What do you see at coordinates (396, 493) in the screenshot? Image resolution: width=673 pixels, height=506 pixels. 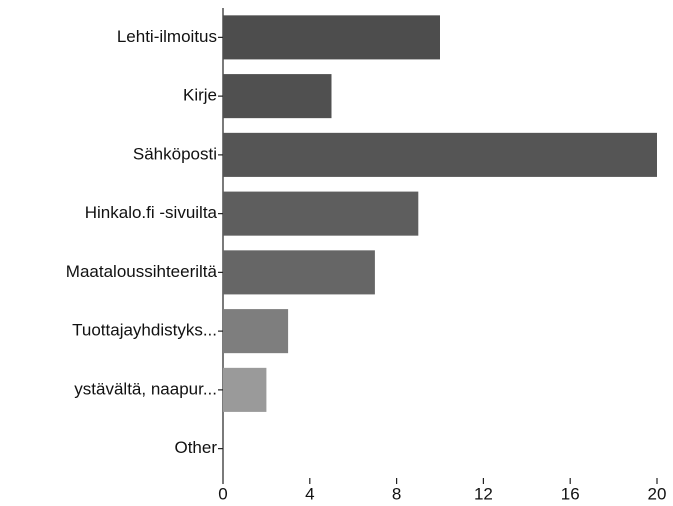 I see `x-tick-label: 8` at bounding box center [396, 493].